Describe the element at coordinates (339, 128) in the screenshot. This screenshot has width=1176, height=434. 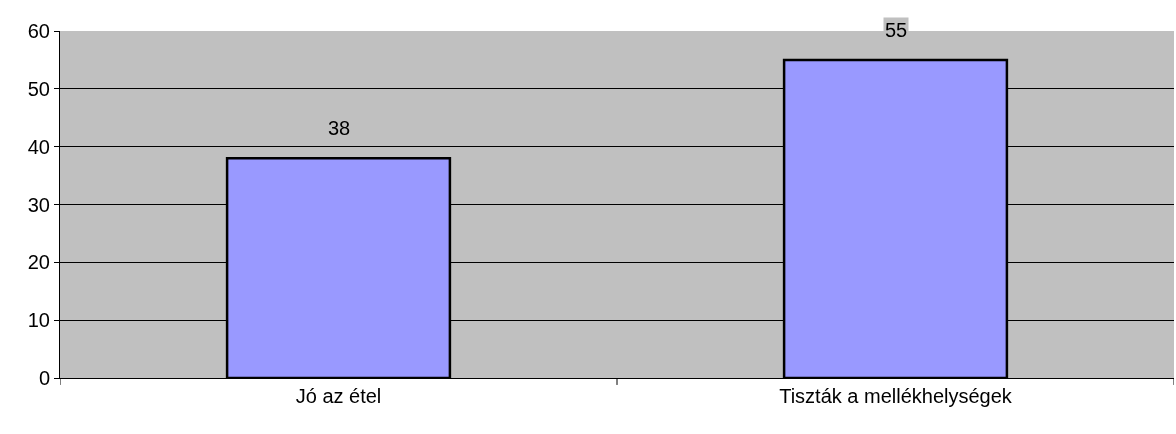
I see `data-label: 38` at that location.